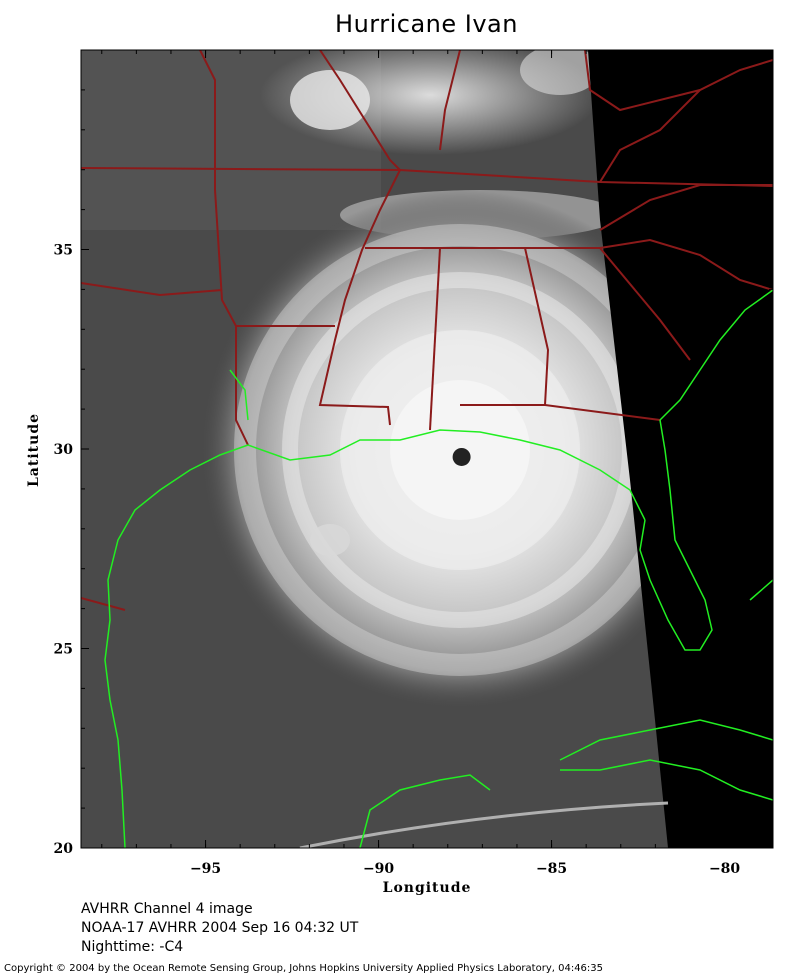 This screenshot has height=980, width=803. Describe the element at coordinates (64, 450) in the screenshot. I see `y-tick-label: 30` at that location.